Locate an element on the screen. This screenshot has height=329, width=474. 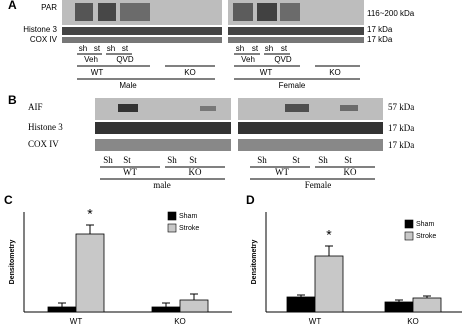
blot-b is located at coordinates (239, 124).